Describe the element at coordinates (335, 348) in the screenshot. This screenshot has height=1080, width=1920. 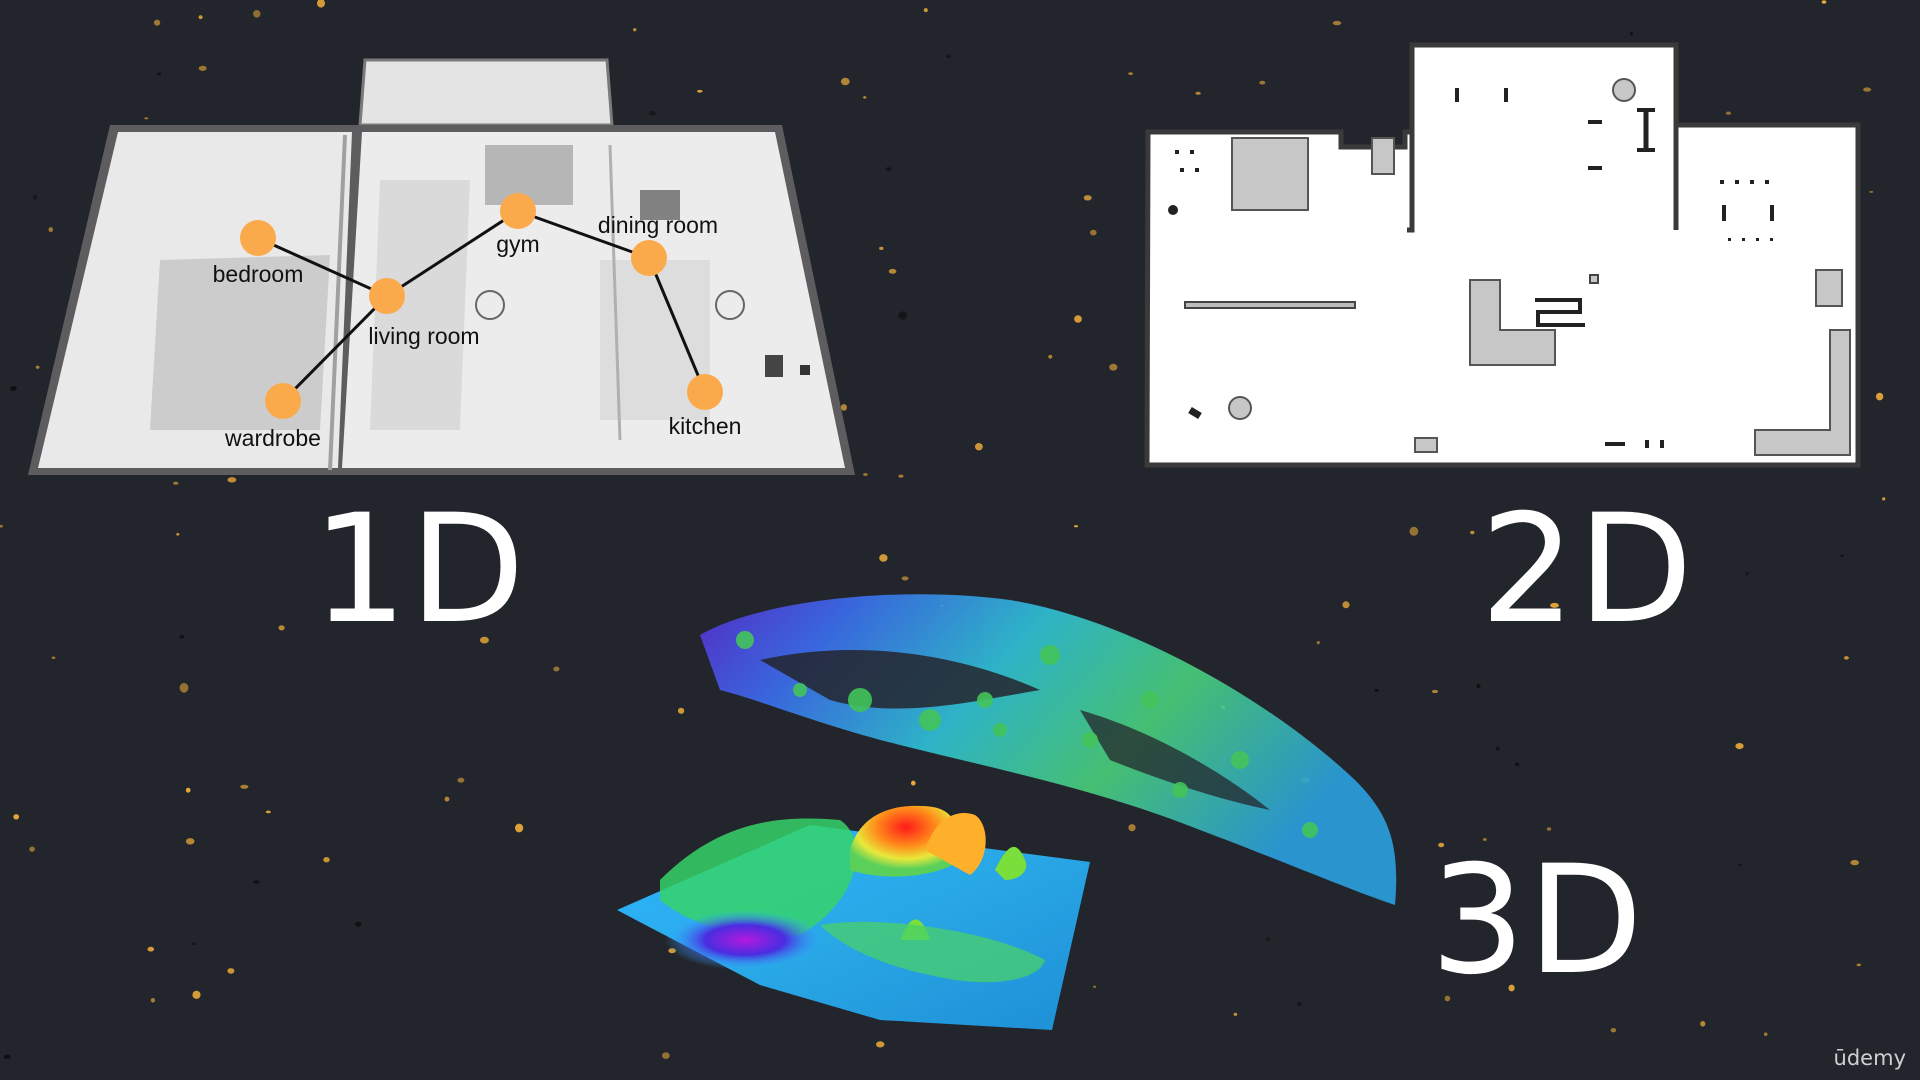
I see `graph-edge-living_room-wardrobe` at that location.